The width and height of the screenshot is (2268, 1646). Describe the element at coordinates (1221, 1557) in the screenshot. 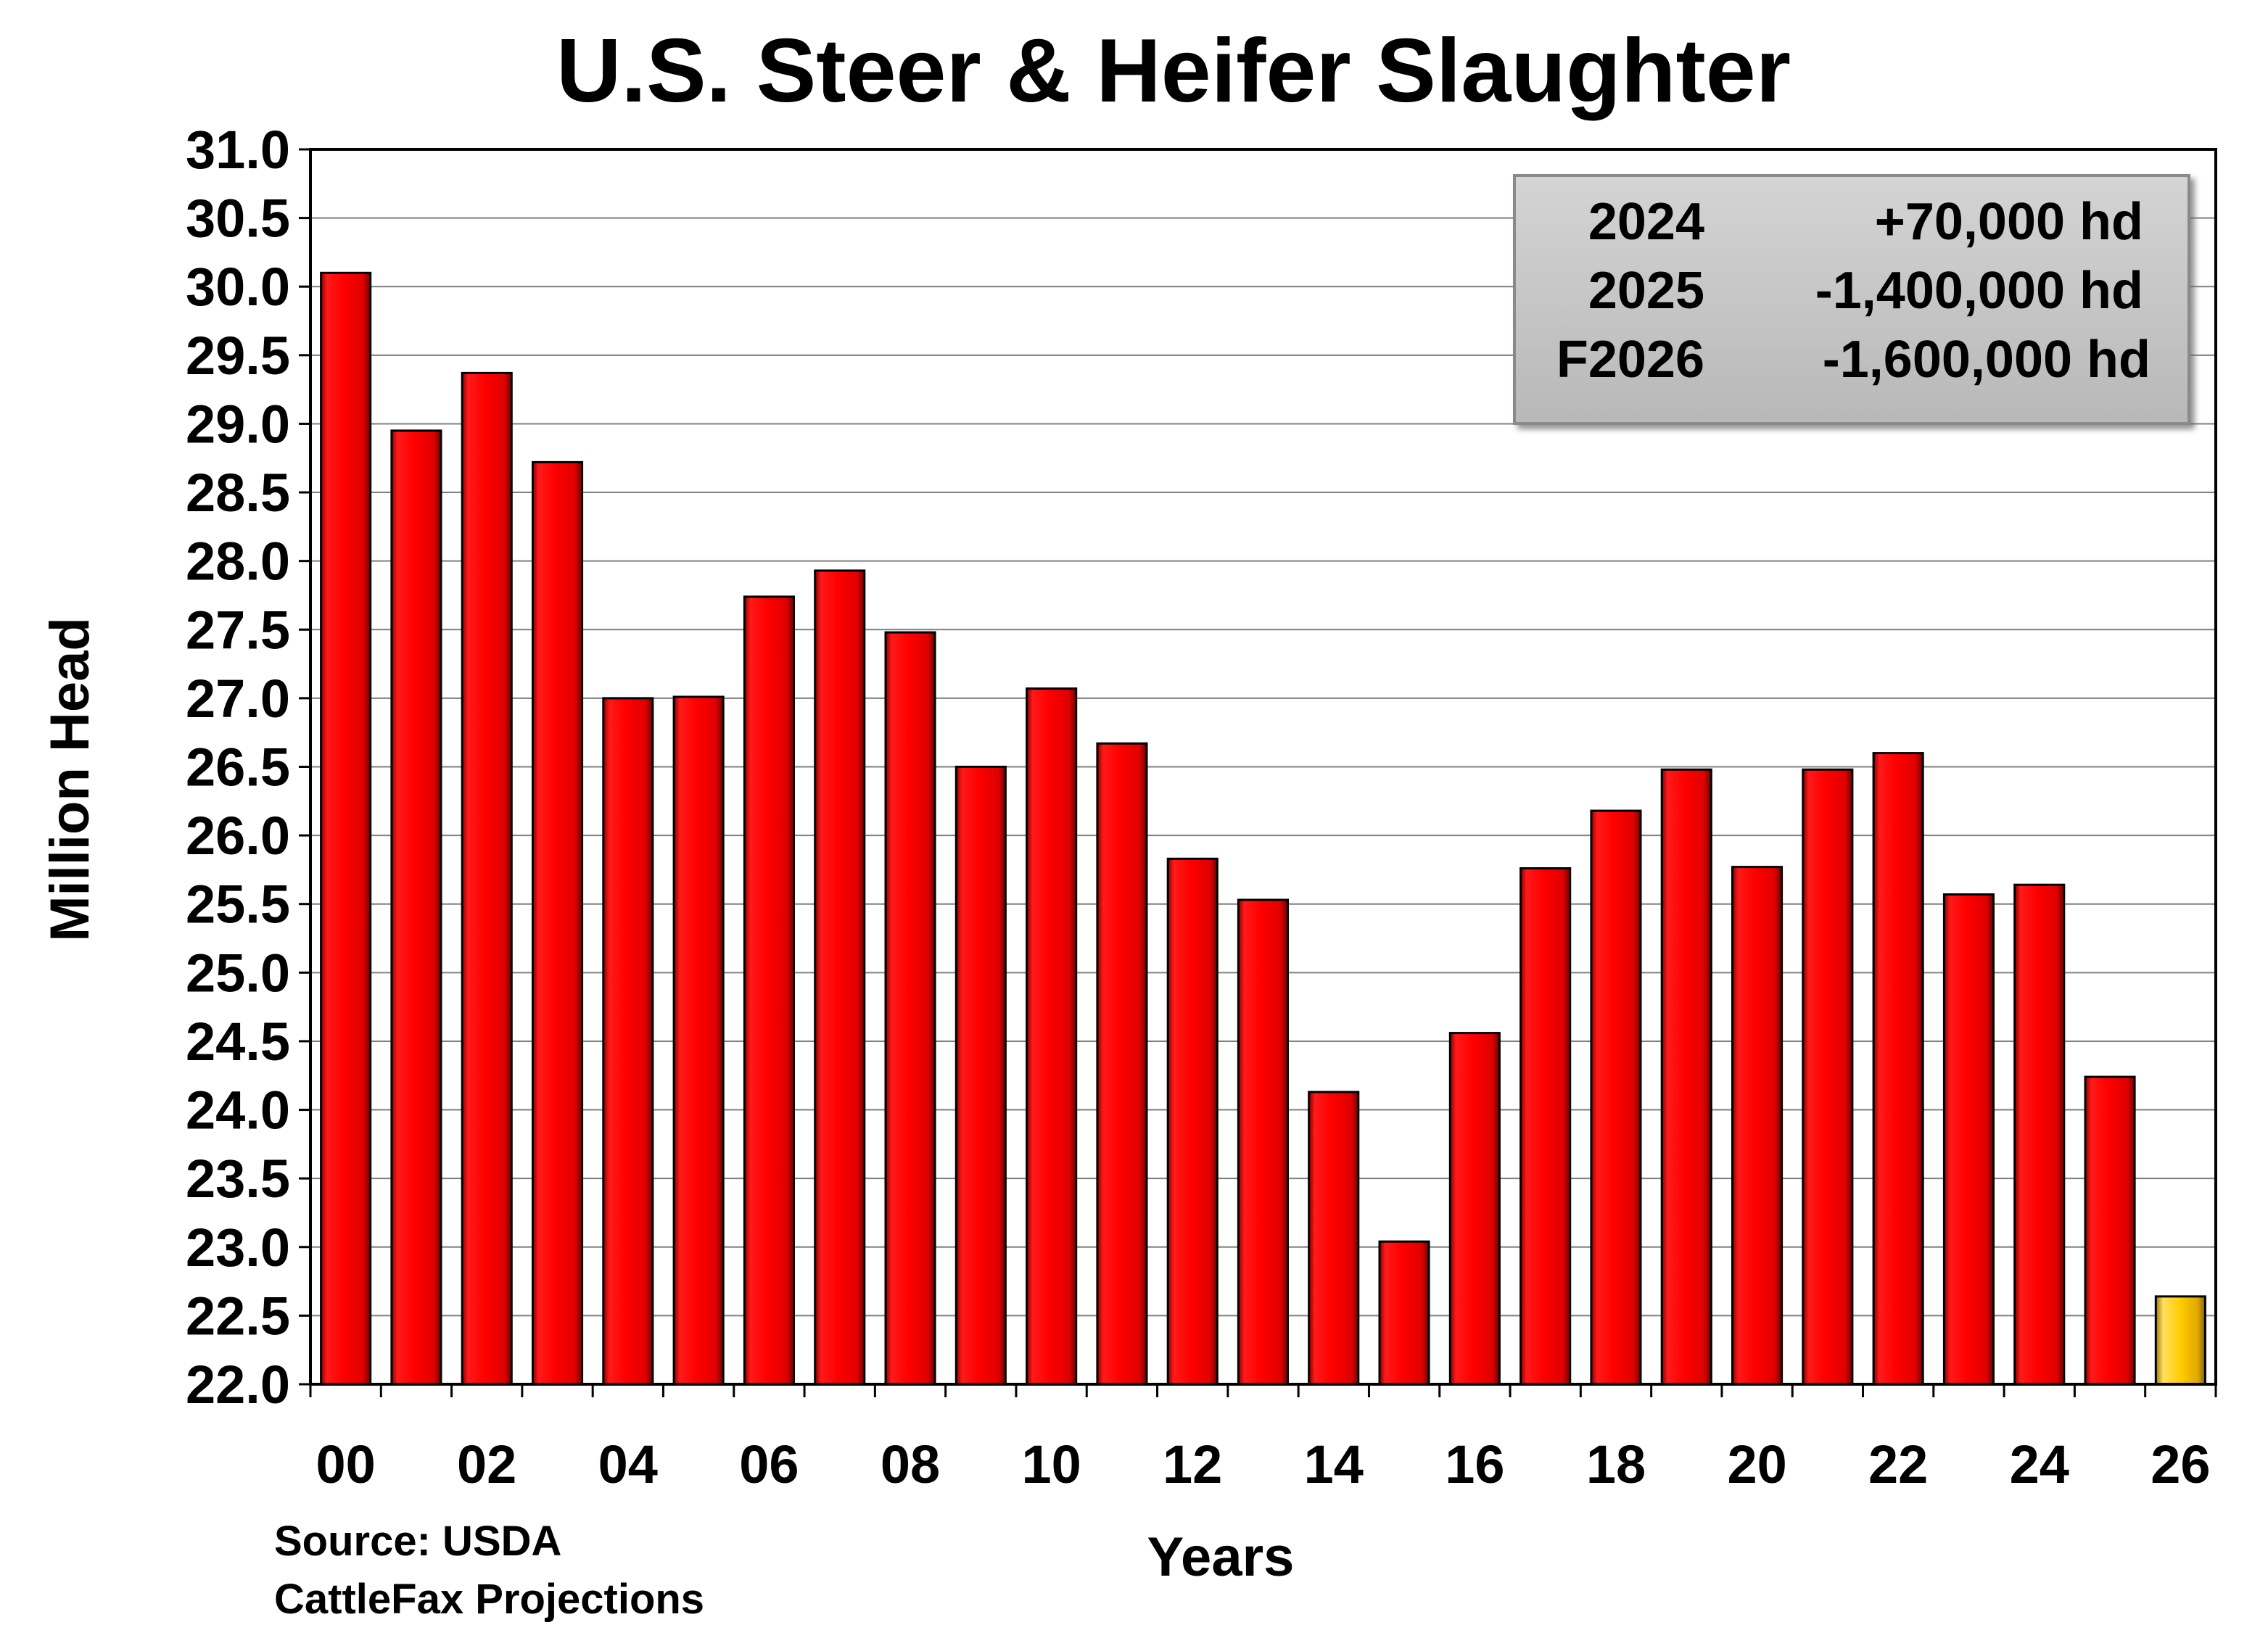

I see `x-axis-title: Years` at that location.